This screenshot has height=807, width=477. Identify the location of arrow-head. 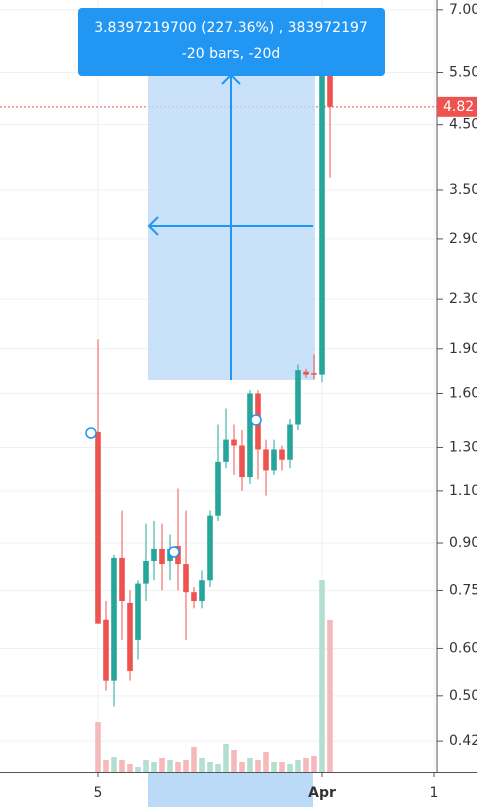
(153, 226).